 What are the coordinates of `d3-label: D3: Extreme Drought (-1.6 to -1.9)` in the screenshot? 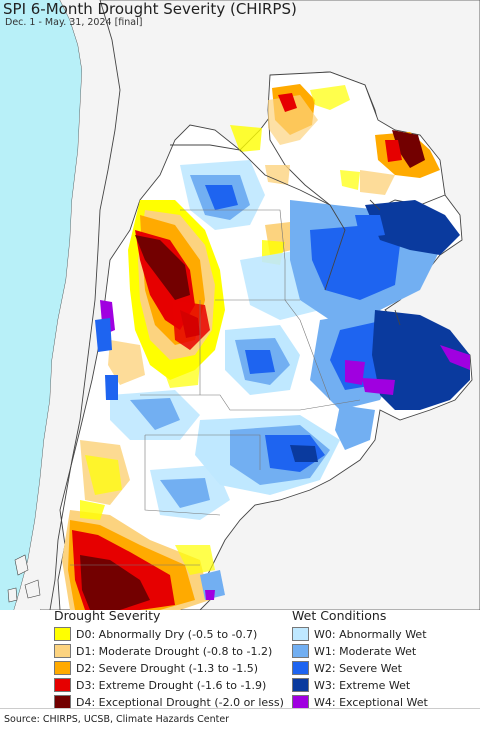 It's located at (171, 685).